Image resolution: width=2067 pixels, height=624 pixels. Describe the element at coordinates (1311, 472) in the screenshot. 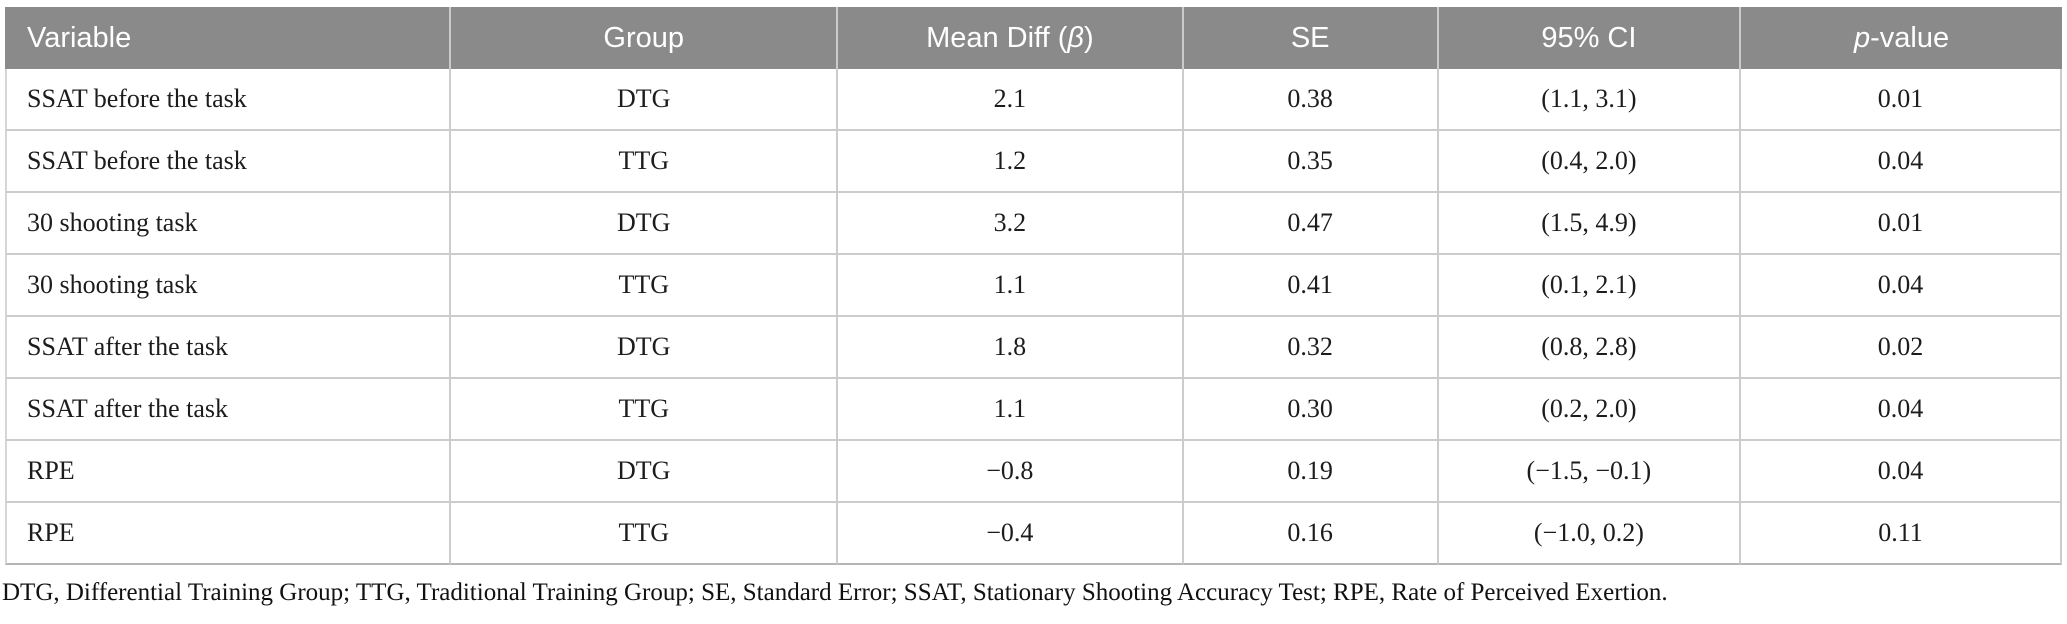

I see `cell-se: 0.19` at that location.